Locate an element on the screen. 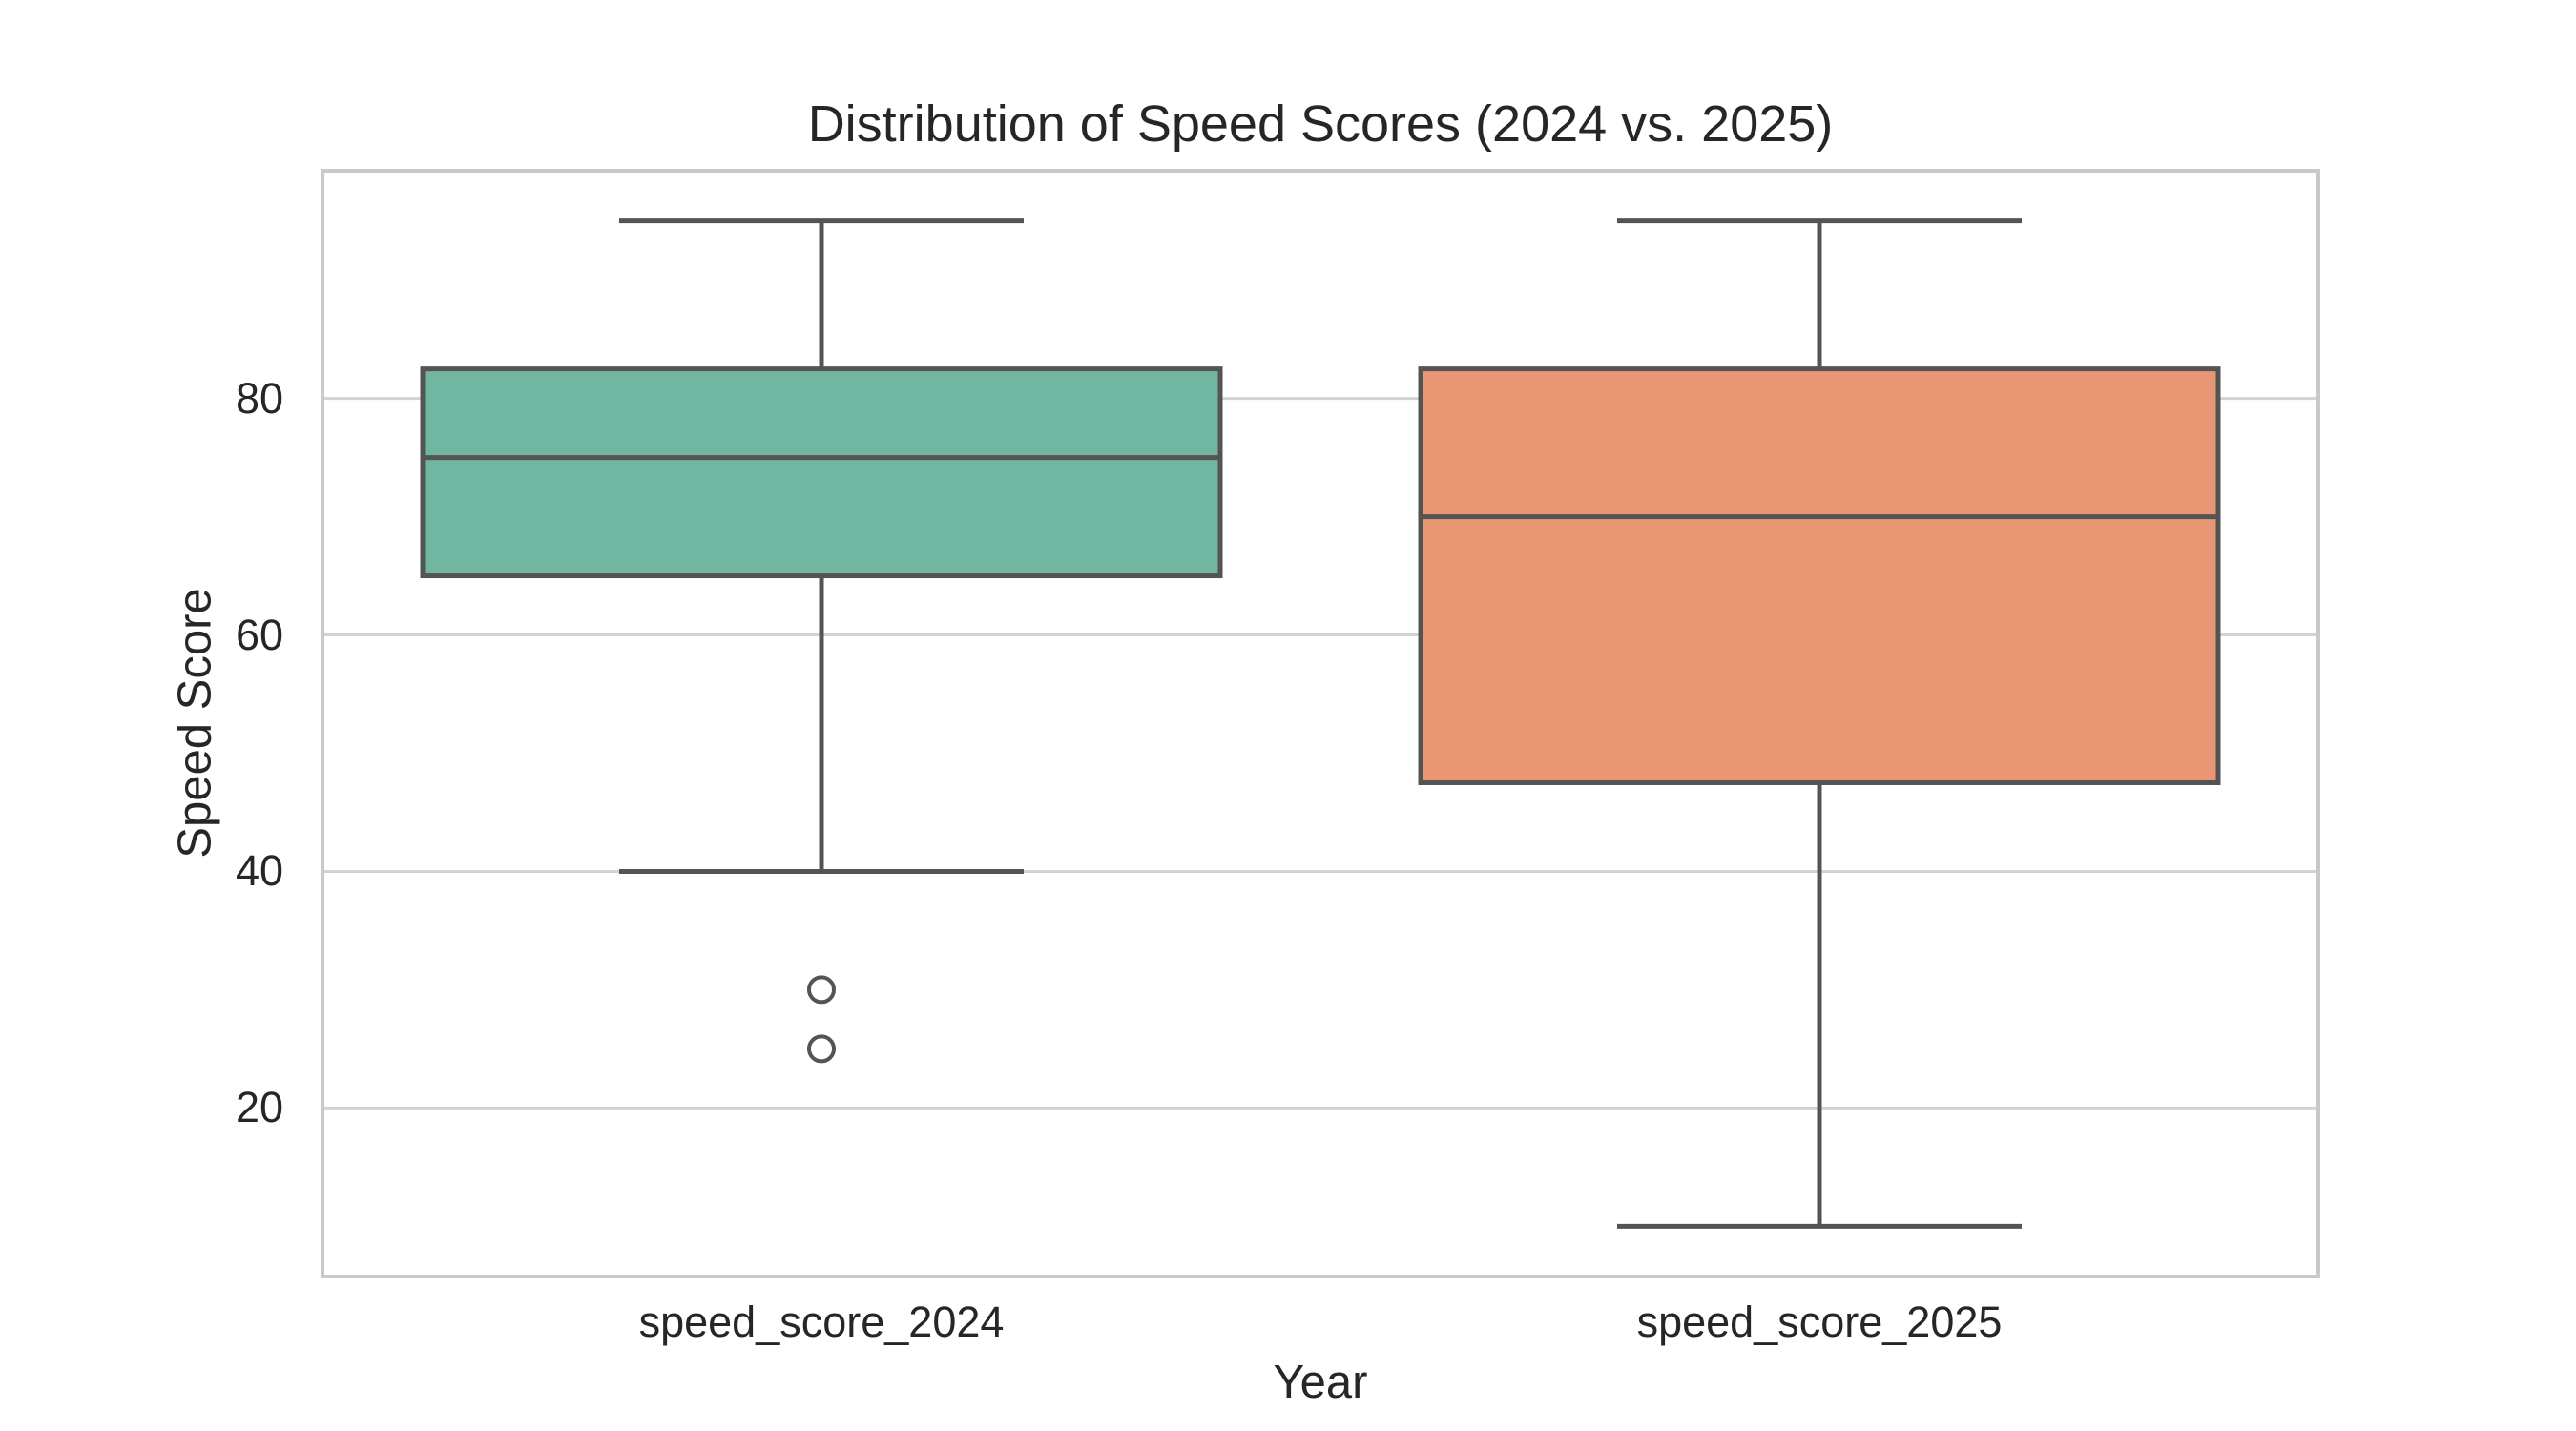 Image resolution: width=2576 pixels, height=1431 pixels. y-tick-label-80: 80 is located at coordinates (259, 398).